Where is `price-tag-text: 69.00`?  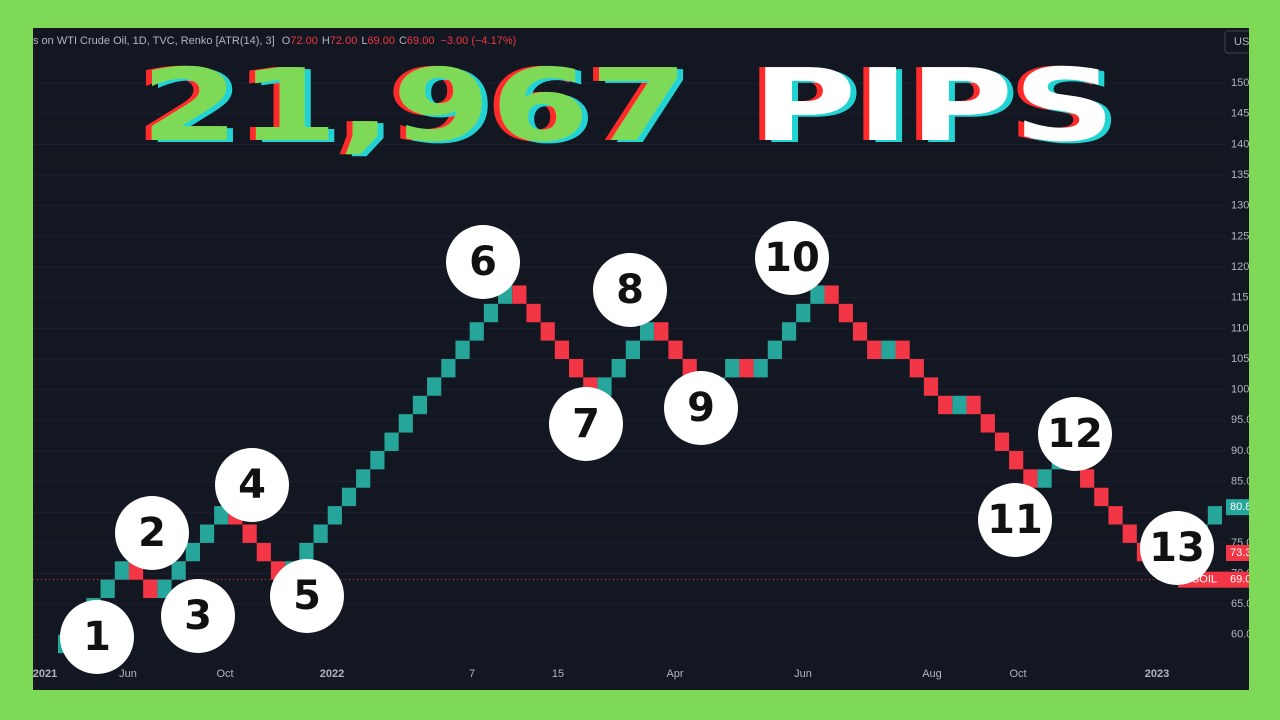
price-tag-text: 69.00 is located at coordinates (1244, 580).